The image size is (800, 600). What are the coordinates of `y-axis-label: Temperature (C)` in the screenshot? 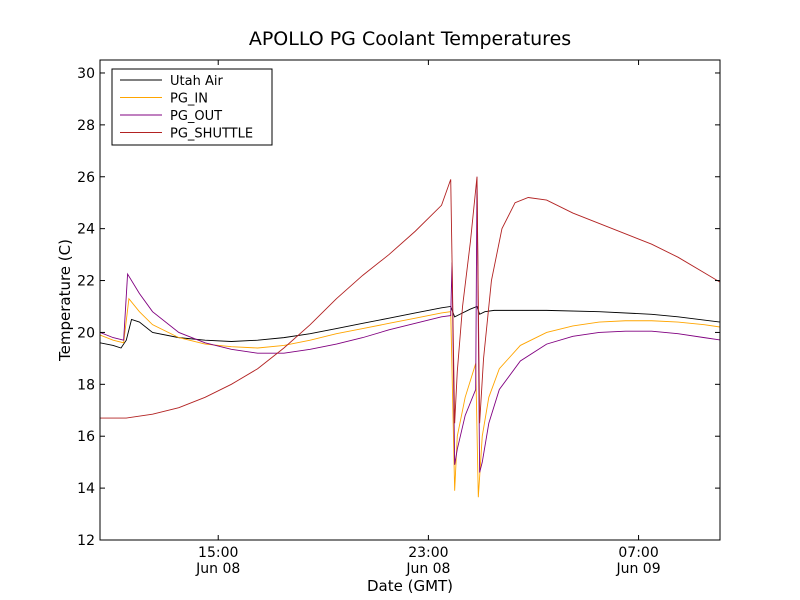 It's located at (65, 300).